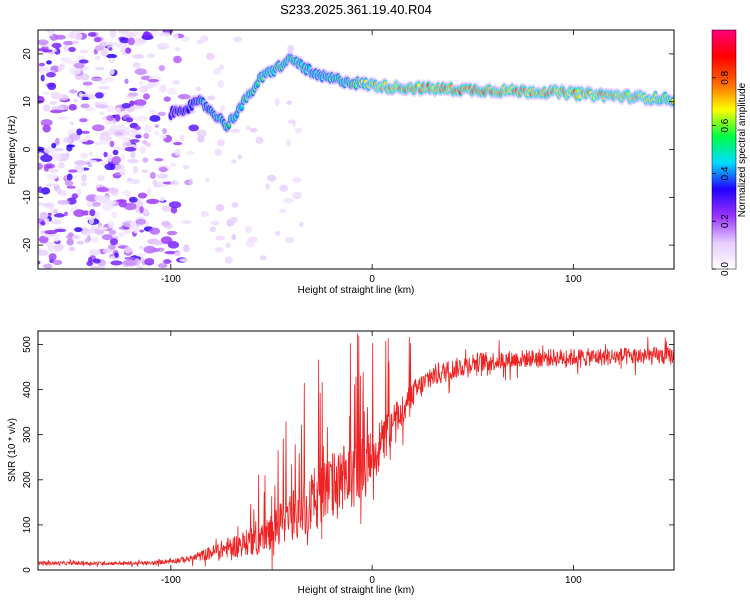  What do you see at coordinates (725, 269) in the screenshot?
I see `colorbar-tick-label: 0.0` at bounding box center [725, 269].